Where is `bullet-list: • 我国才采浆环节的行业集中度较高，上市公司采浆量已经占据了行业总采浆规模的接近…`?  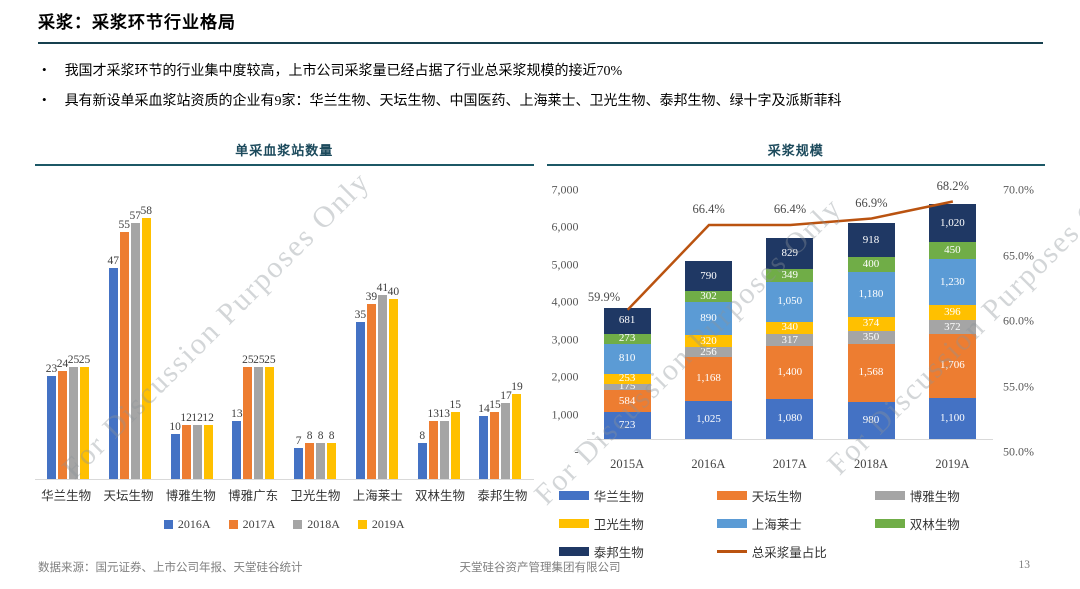
bullet-list: • 我国才采浆环节的行业集中度较高，上市公司采浆量已经占据了行业总采浆规模的接近… is located at coordinates (542, 90).